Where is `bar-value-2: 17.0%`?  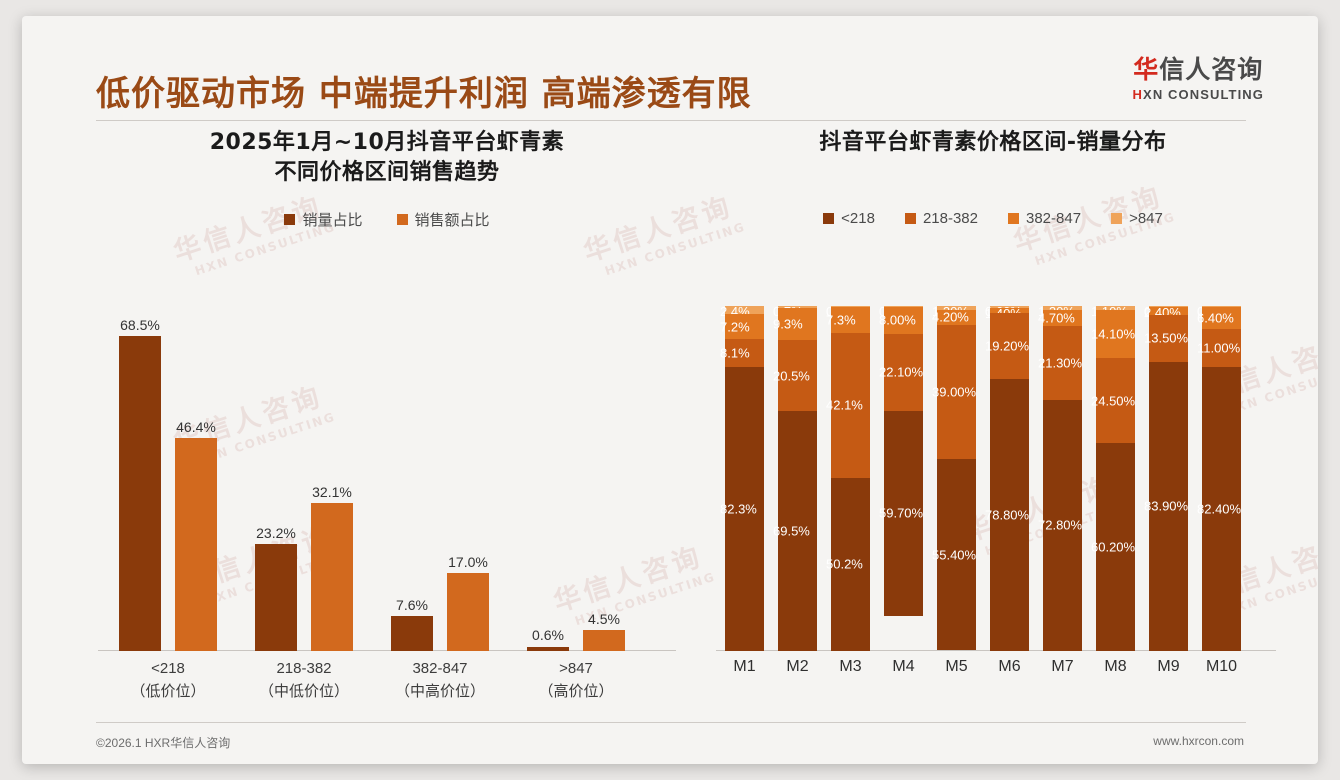 bar-value-2: 17.0% is located at coordinates (468, 478).